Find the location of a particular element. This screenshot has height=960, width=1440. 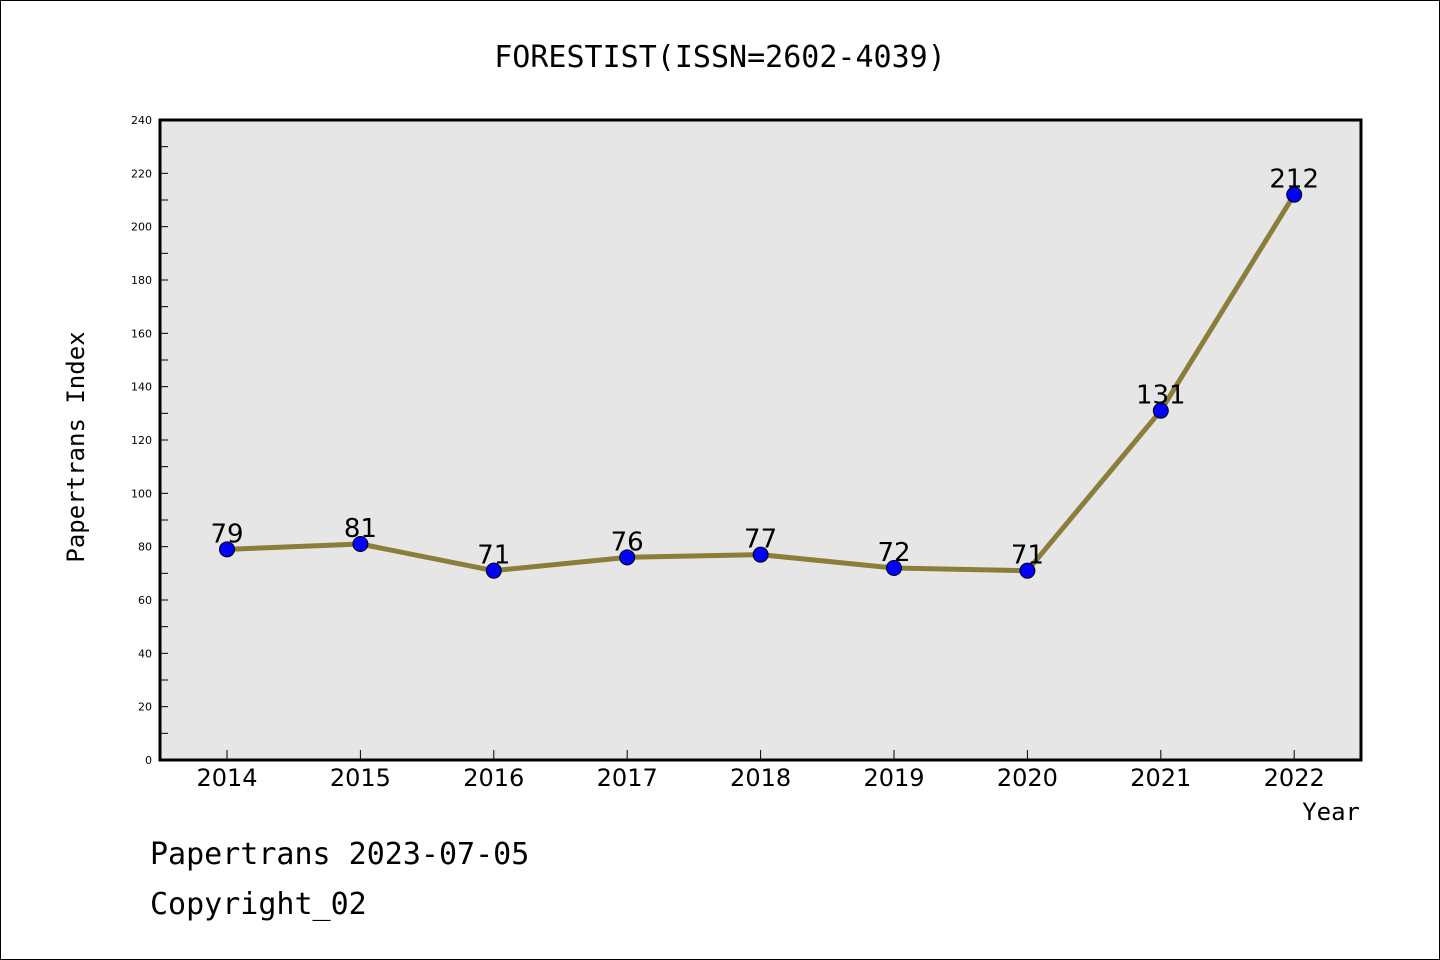

y-tick-label: 160 is located at coordinates (141, 333).